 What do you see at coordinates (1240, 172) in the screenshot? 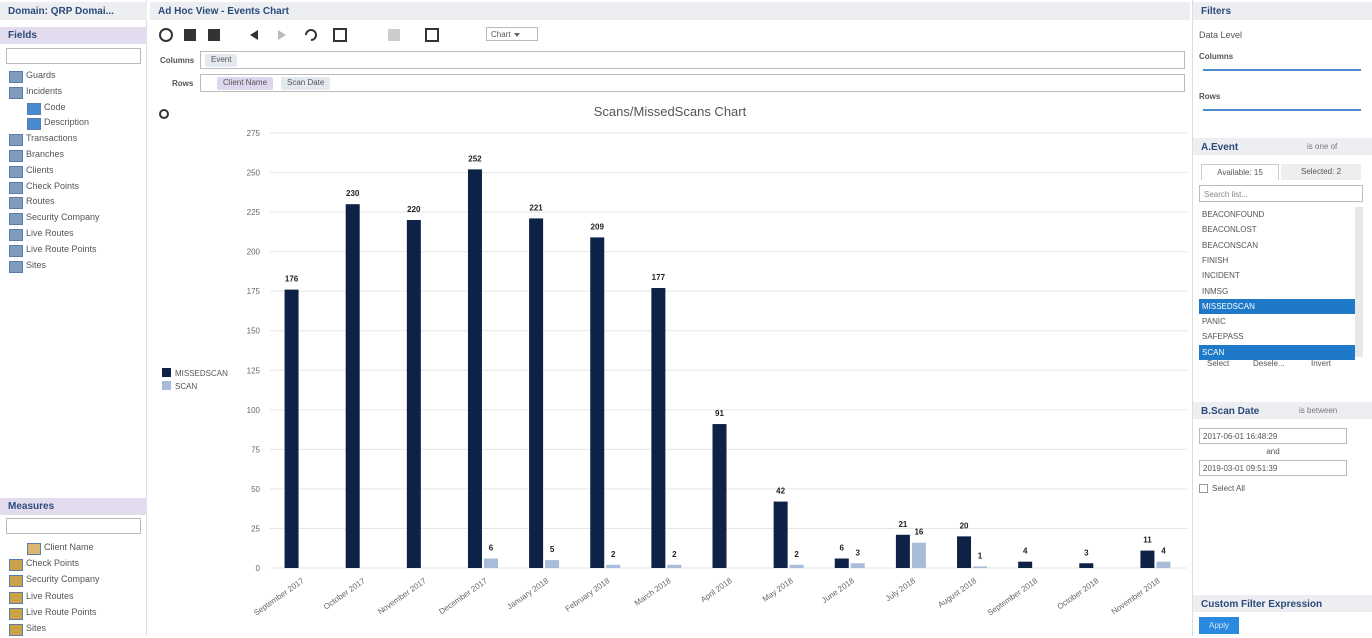
I see `available-tab: Available: 15` at bounding box center [1240, 172].